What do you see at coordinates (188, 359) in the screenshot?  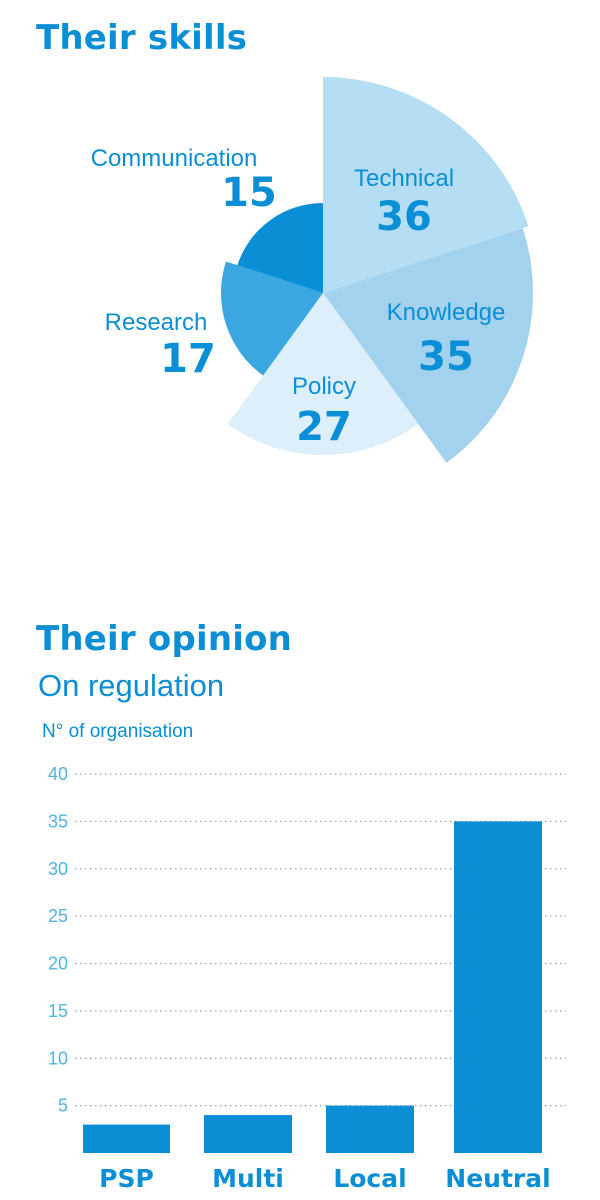 I see `slice-value-research: 17` at bounding box center [188, 359].